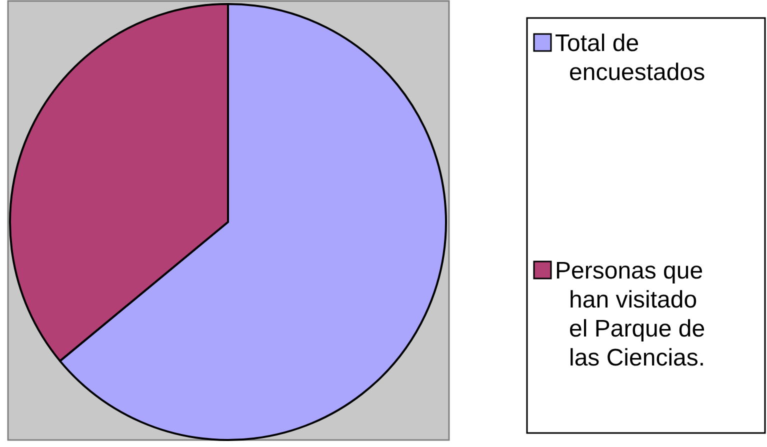 The height and width of the screenshot is (447, 767). Describe the element at coordinates (630, 58) in the screenshot. I see `legend-label: Total de encuestados` at that location.